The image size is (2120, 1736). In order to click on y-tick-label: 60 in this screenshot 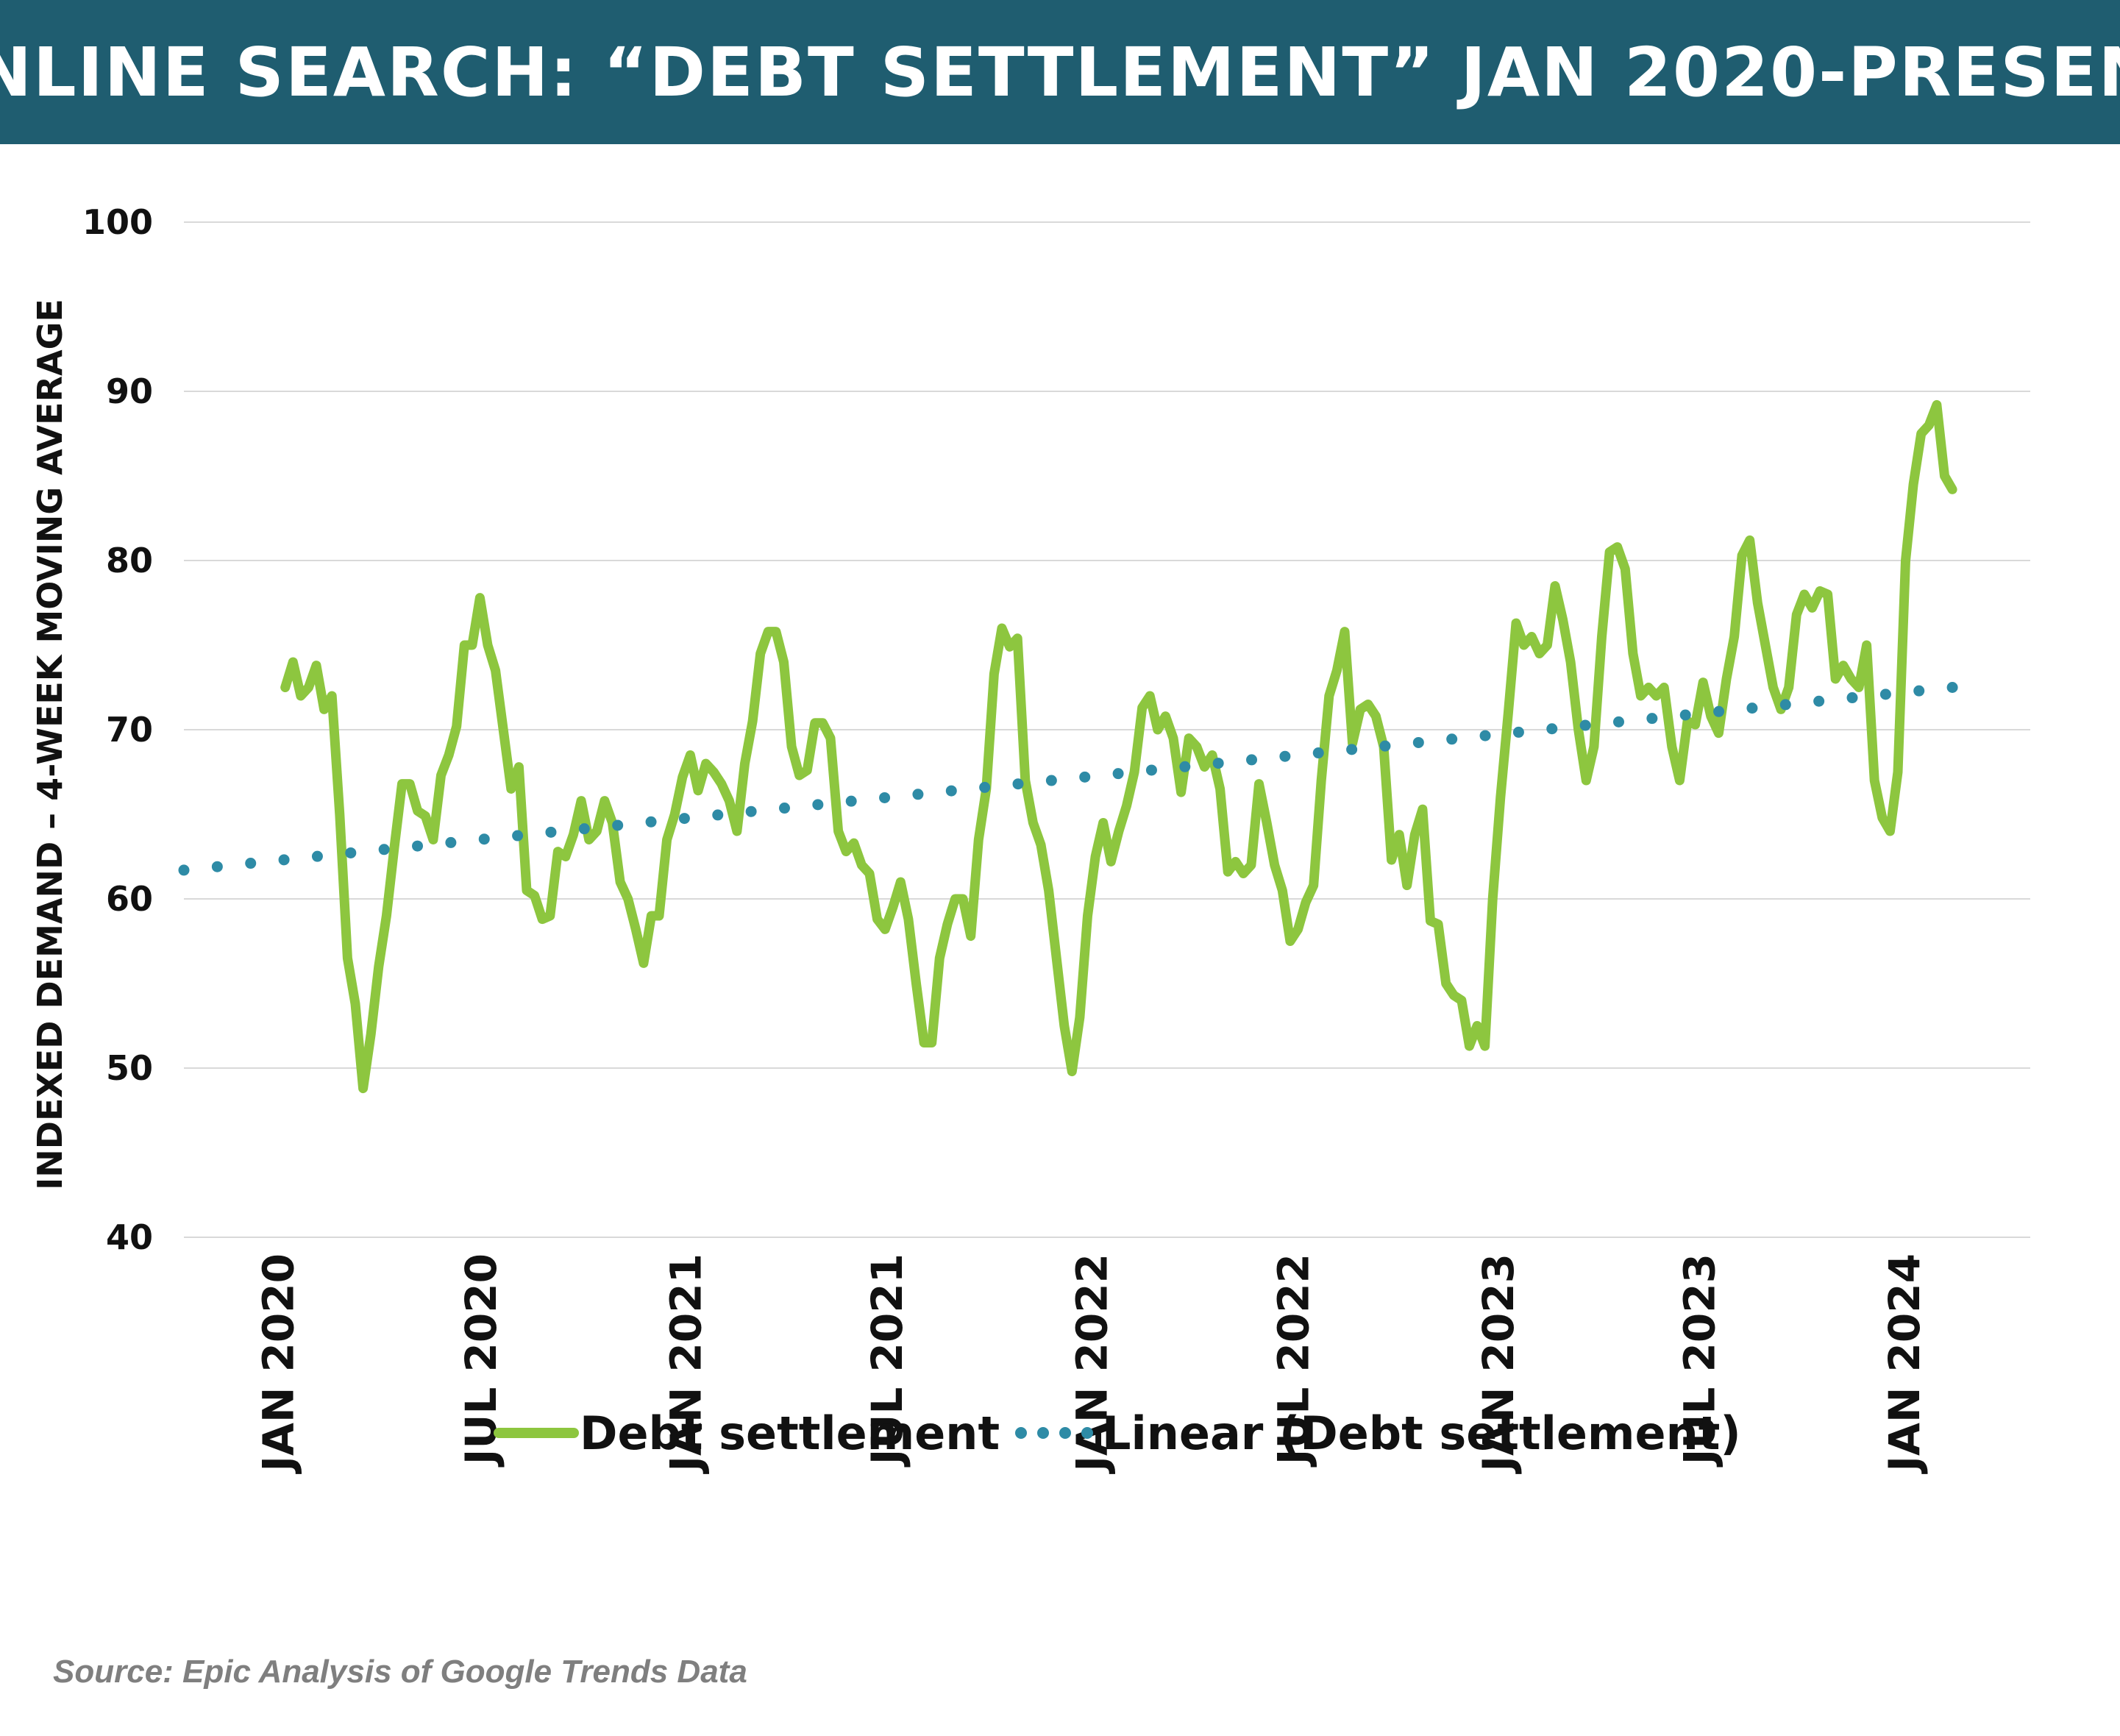, I will do `click(129, 899)`.